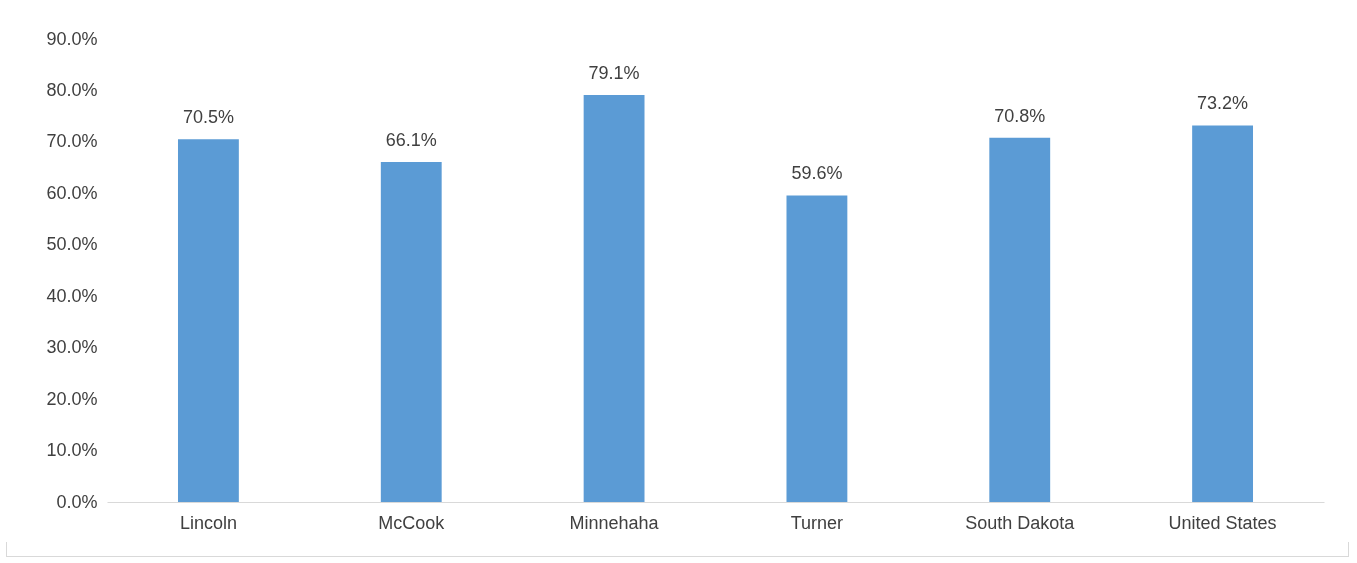  Describe the element at coordinates (817, 522) in the screenshot. I see `x-tick-label: Turner` at that location.